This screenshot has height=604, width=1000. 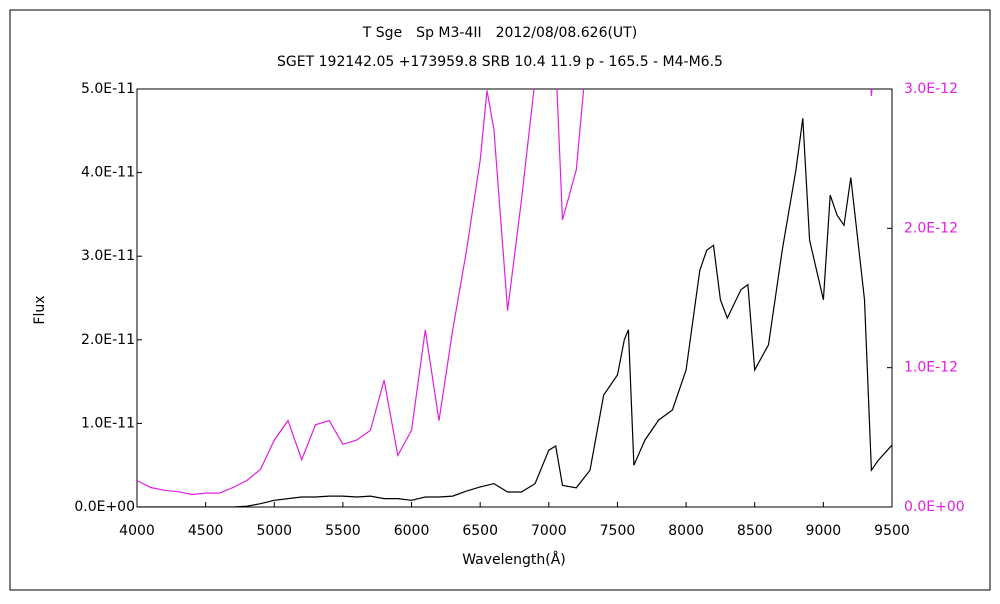 What do you see at coordinates (108, 89) in the screenshot?
I see `y-tick-label: 5.0E-11` at bounding box center [108, 89].